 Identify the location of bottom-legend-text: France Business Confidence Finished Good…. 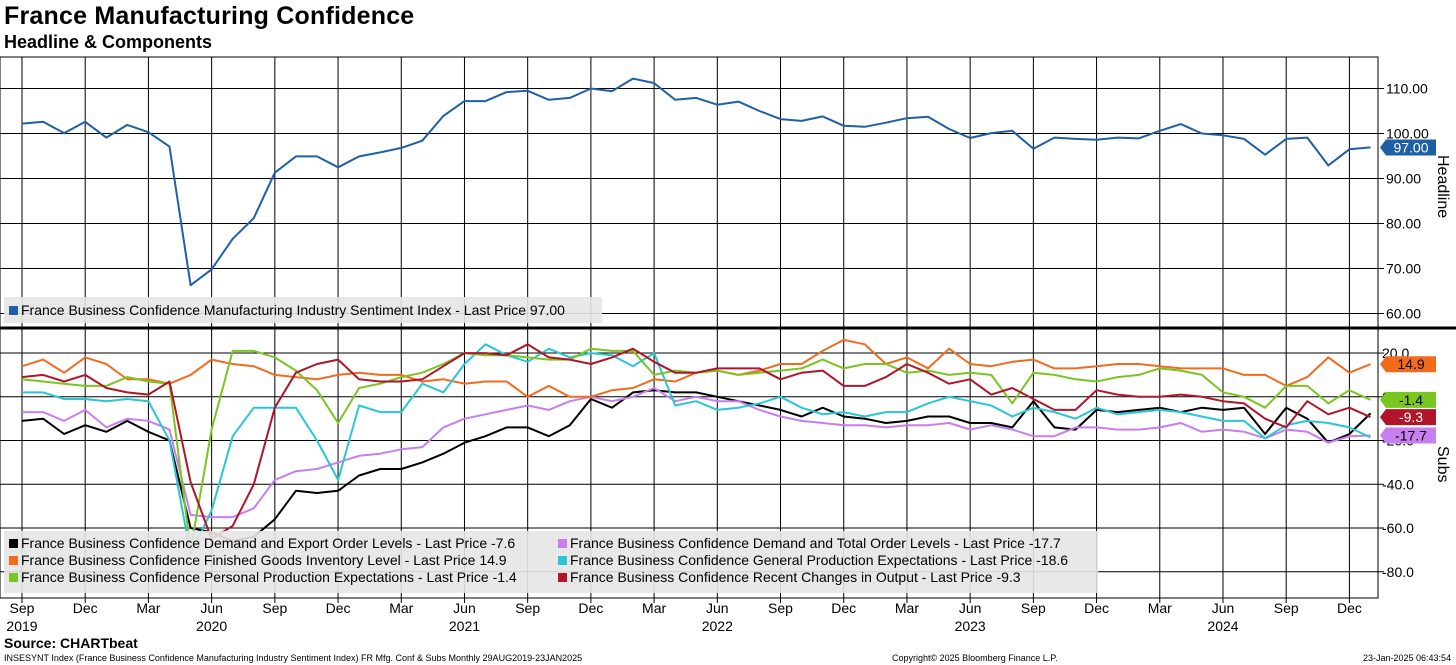
(264, 560).